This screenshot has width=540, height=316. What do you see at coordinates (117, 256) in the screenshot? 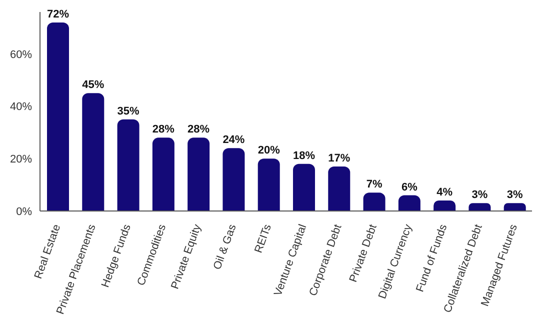
I see `x-tick-label: Hedge Funds` at bounding box center [117, 256].